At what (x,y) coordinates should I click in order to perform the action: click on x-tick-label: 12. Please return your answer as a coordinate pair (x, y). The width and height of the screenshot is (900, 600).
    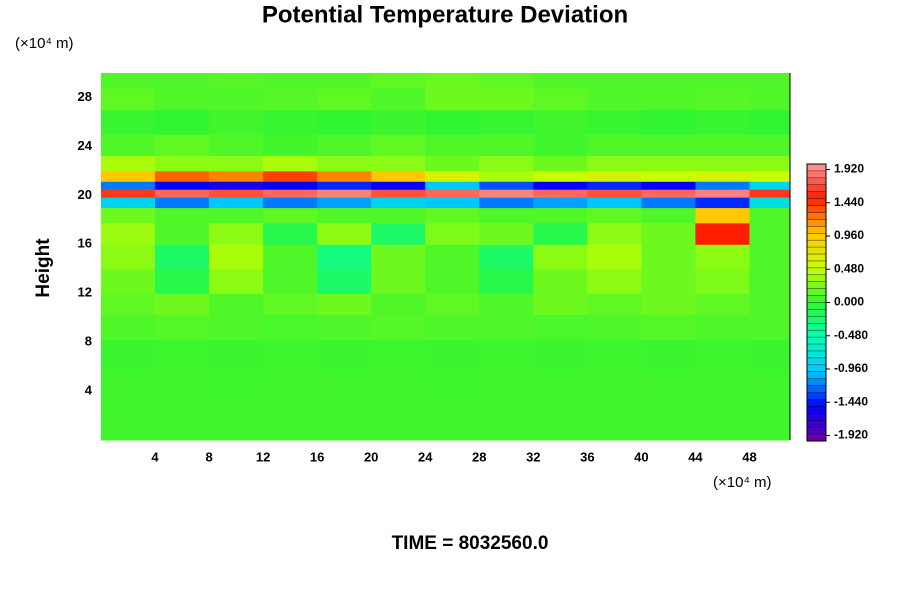
    Looking at the image, I should click on (263, 456).